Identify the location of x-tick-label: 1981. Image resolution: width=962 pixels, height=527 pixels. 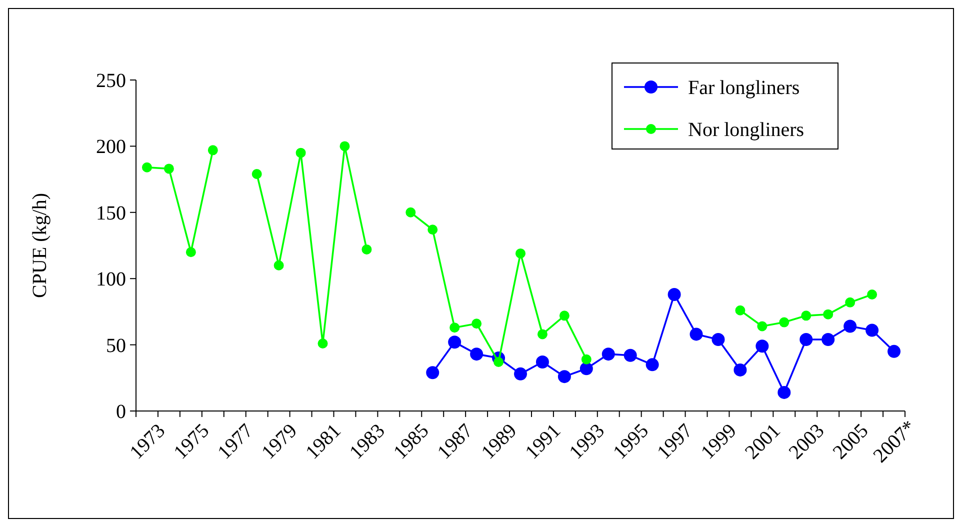
(324, 442).